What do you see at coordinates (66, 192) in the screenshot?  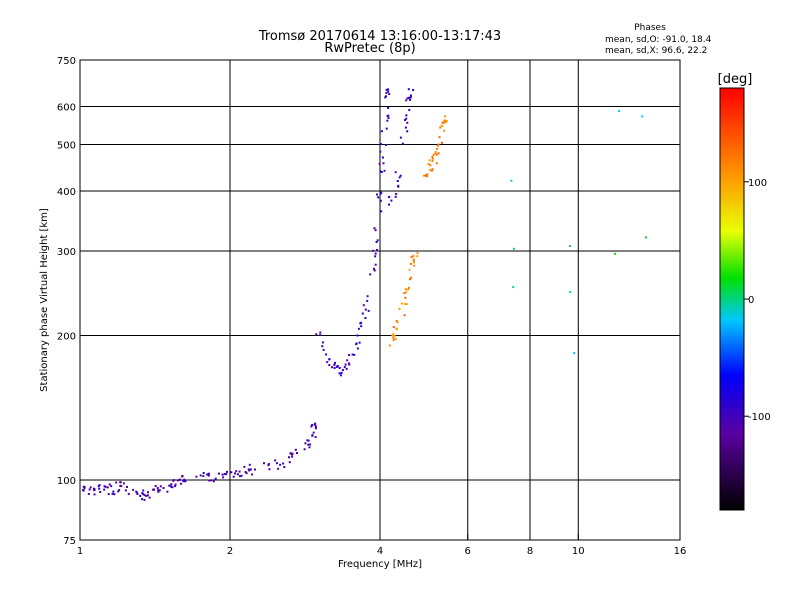 I see `y-tick-label: 400` at bounding box center [66, 192].